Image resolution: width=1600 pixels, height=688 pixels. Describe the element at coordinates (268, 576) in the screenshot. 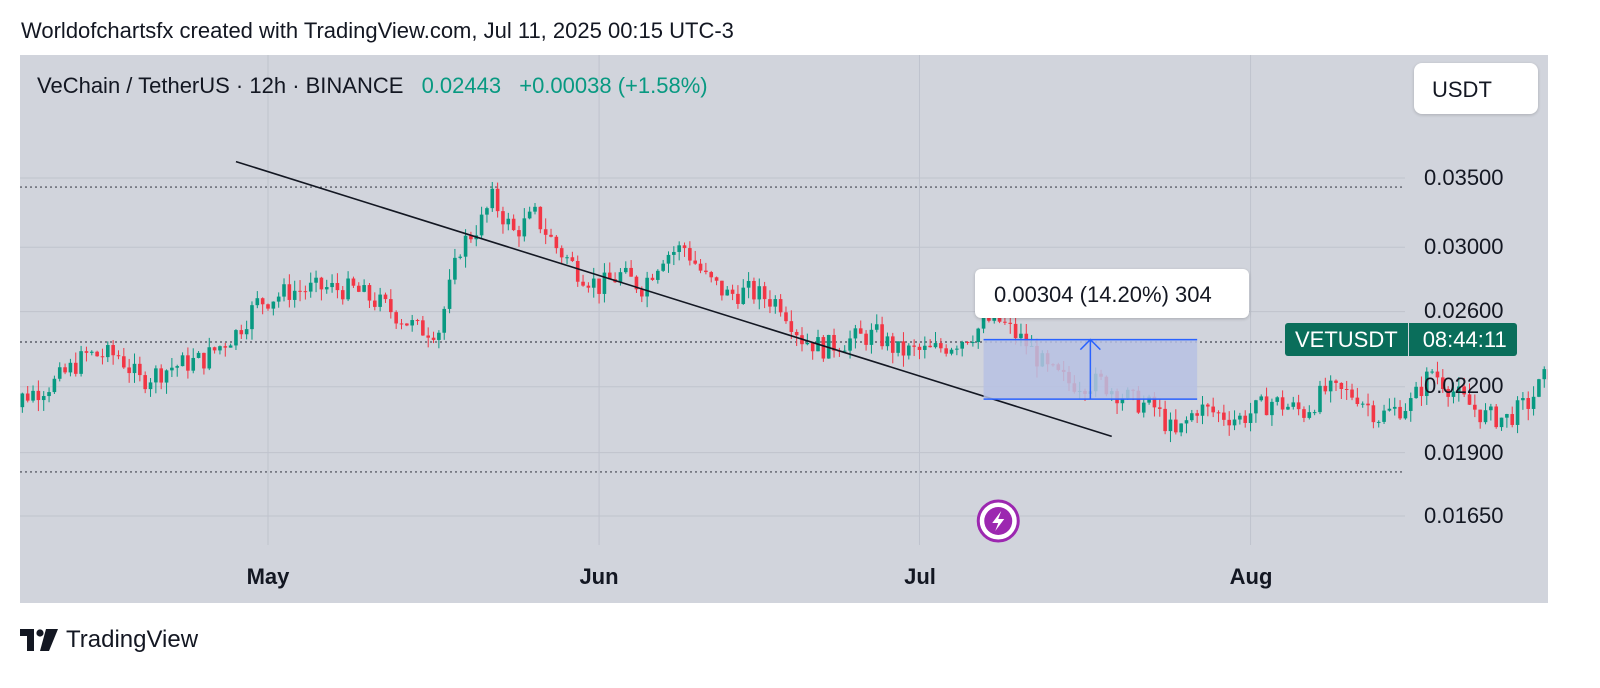

I see `x-tick-label: May` at that location.